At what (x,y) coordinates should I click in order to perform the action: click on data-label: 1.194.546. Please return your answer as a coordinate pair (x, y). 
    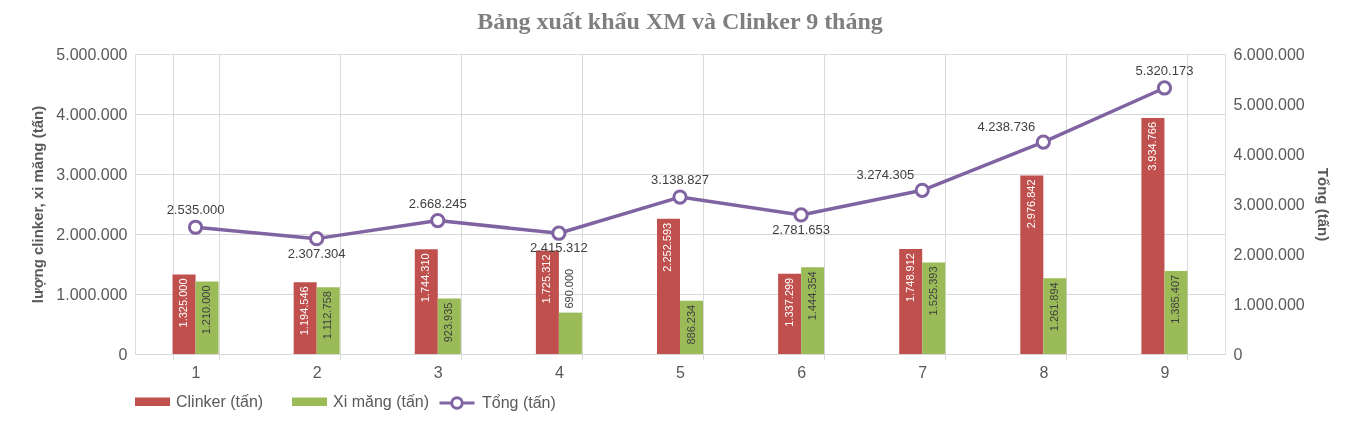
    Looking at the image, I should click on (304, 311).